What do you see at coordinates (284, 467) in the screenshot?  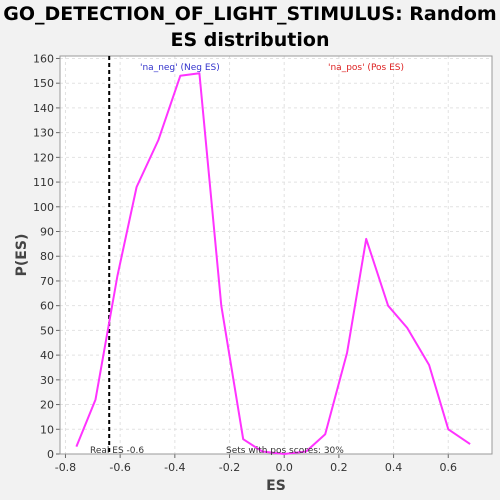 I see `x-tick-label: 0.0` at bounding box center [284, 467].